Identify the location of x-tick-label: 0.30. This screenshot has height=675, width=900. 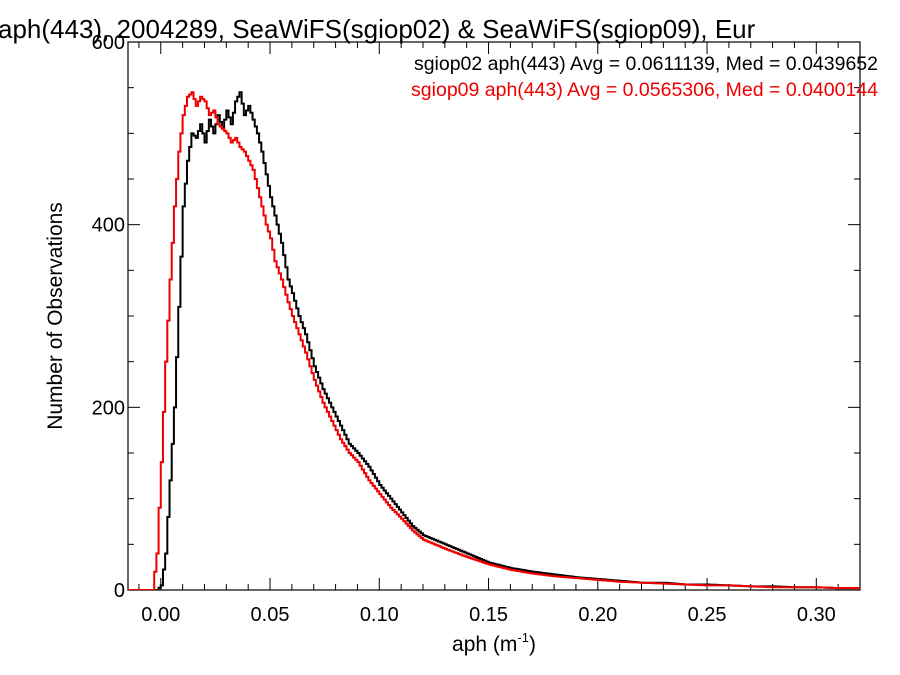
(816, 615).